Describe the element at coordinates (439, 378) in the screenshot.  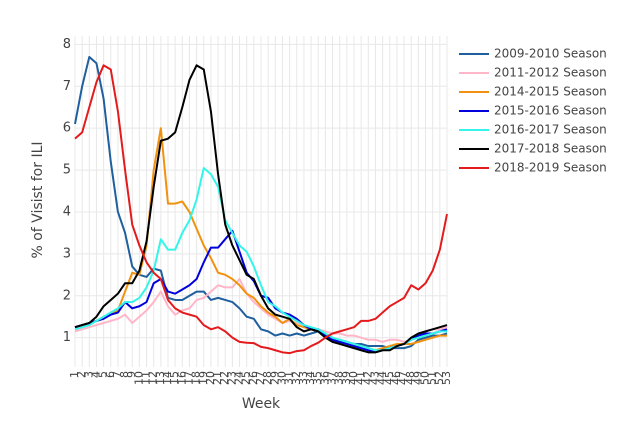
I see `x-tick-label: 52` at that location.